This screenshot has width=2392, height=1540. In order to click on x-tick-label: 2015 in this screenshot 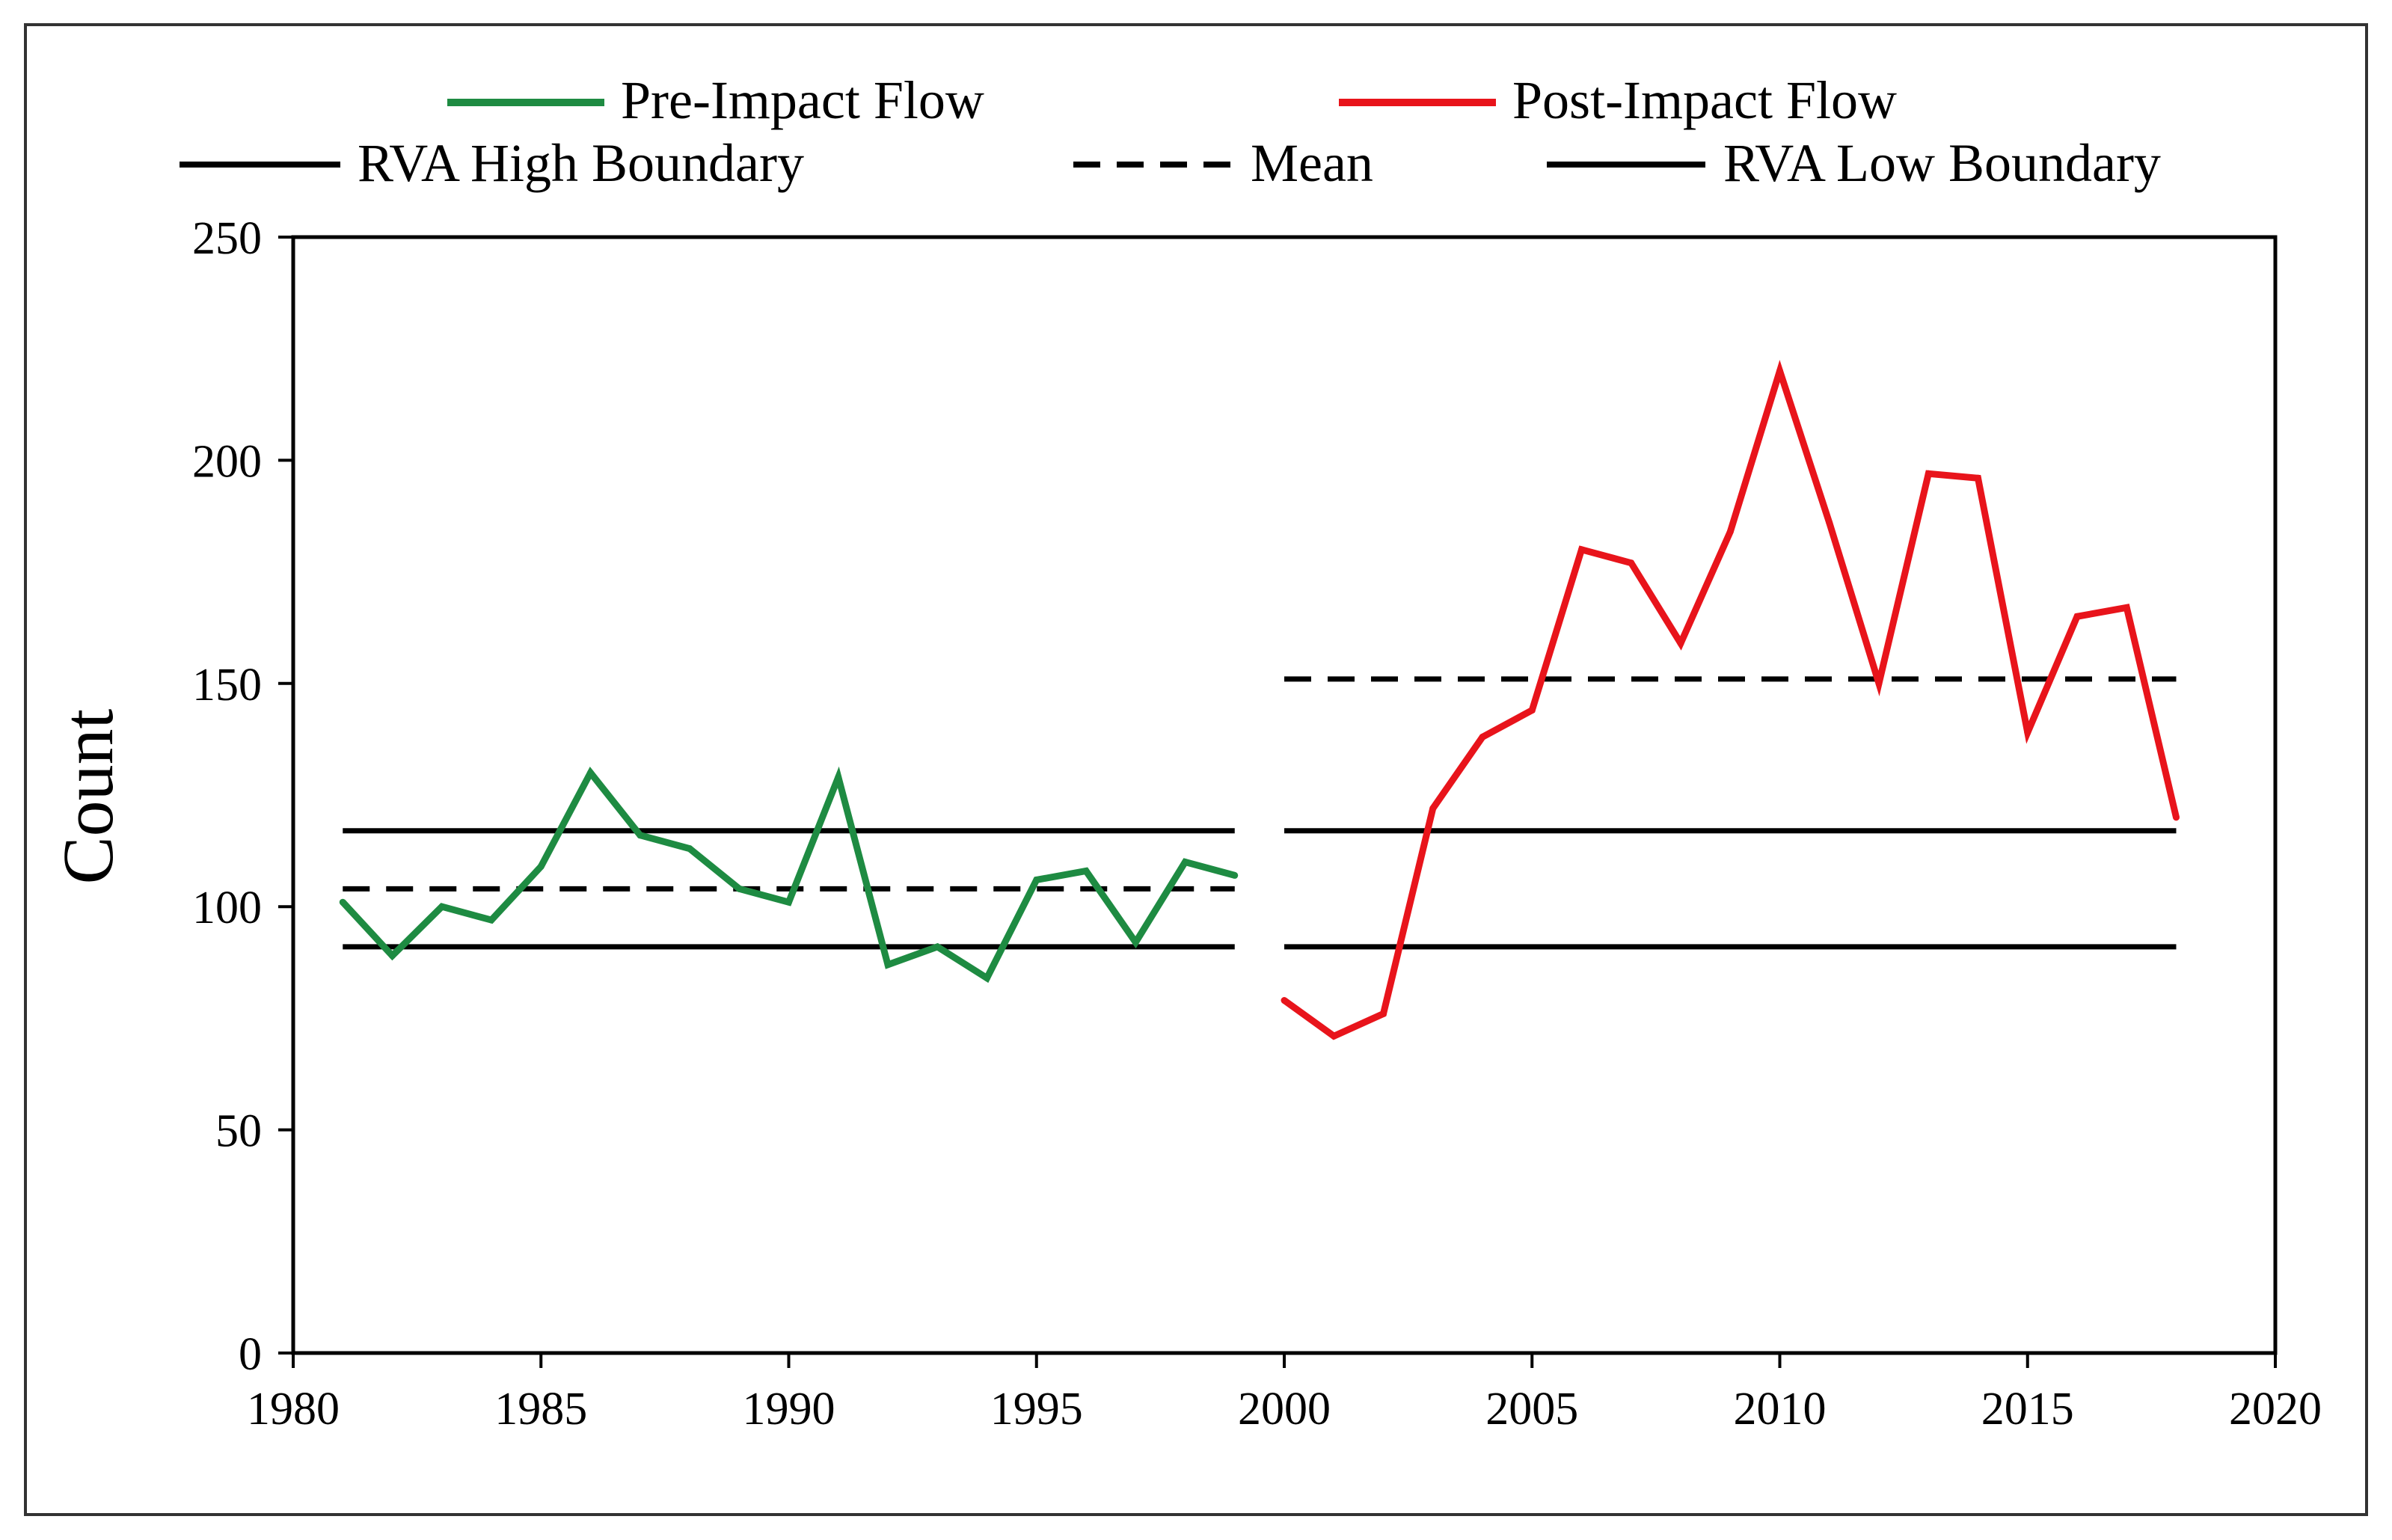, I will do `click(2027, 1409)`.